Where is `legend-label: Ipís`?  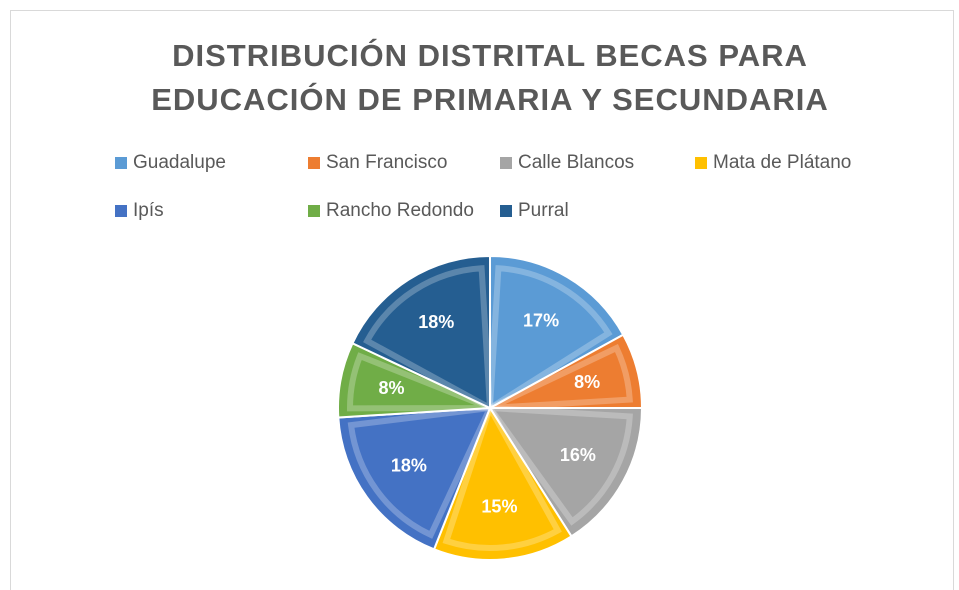
legend-label: Ipís is located at coordinates (148, 210).